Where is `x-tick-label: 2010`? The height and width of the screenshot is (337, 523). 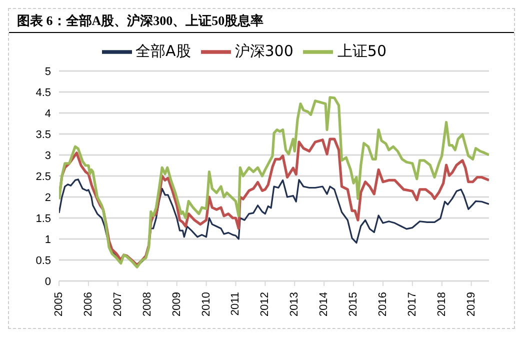
x-tick-label: 2010 is located at coordinates (206, 304).